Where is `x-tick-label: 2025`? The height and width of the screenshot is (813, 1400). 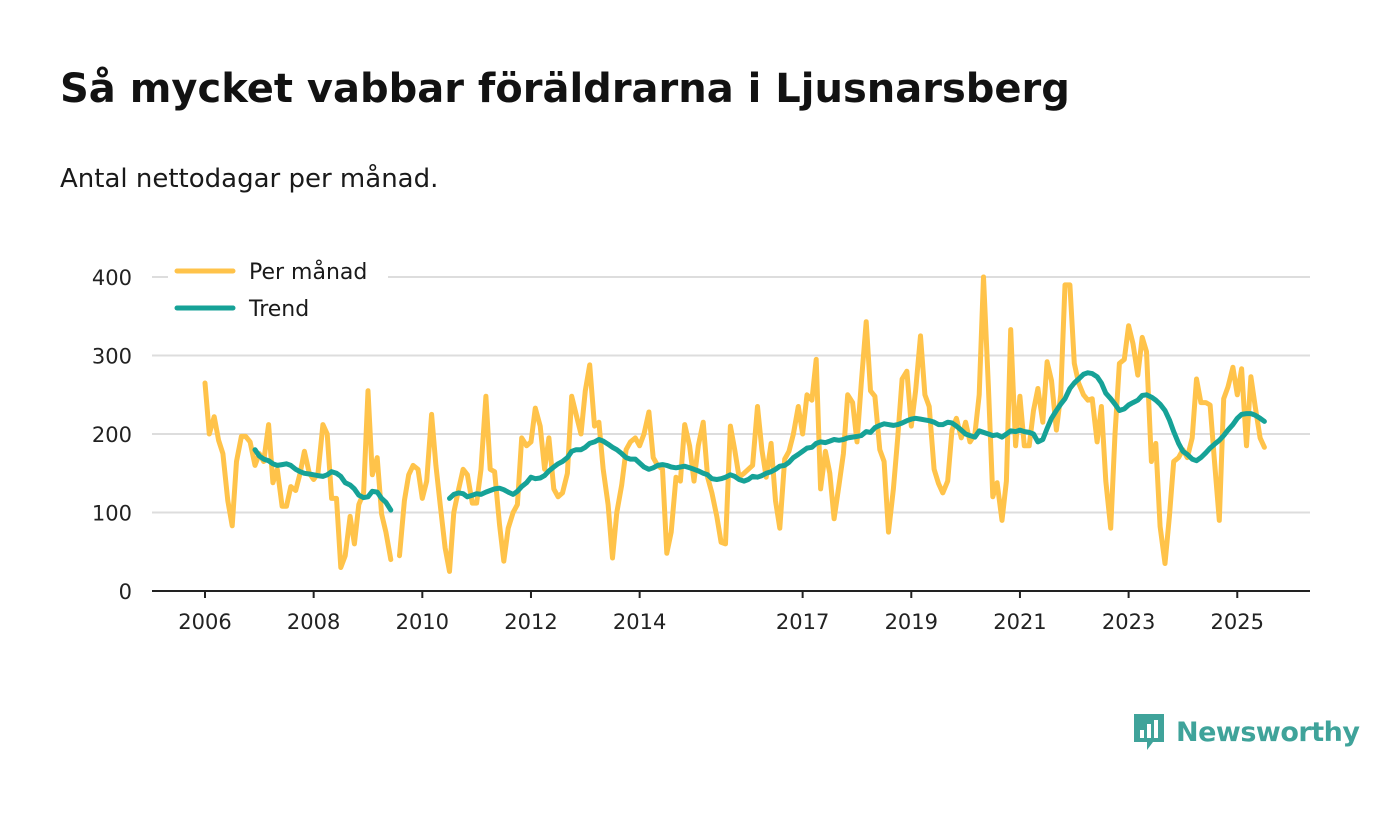 x-tick-label: 2025 is located at coordinates (1237, 622).